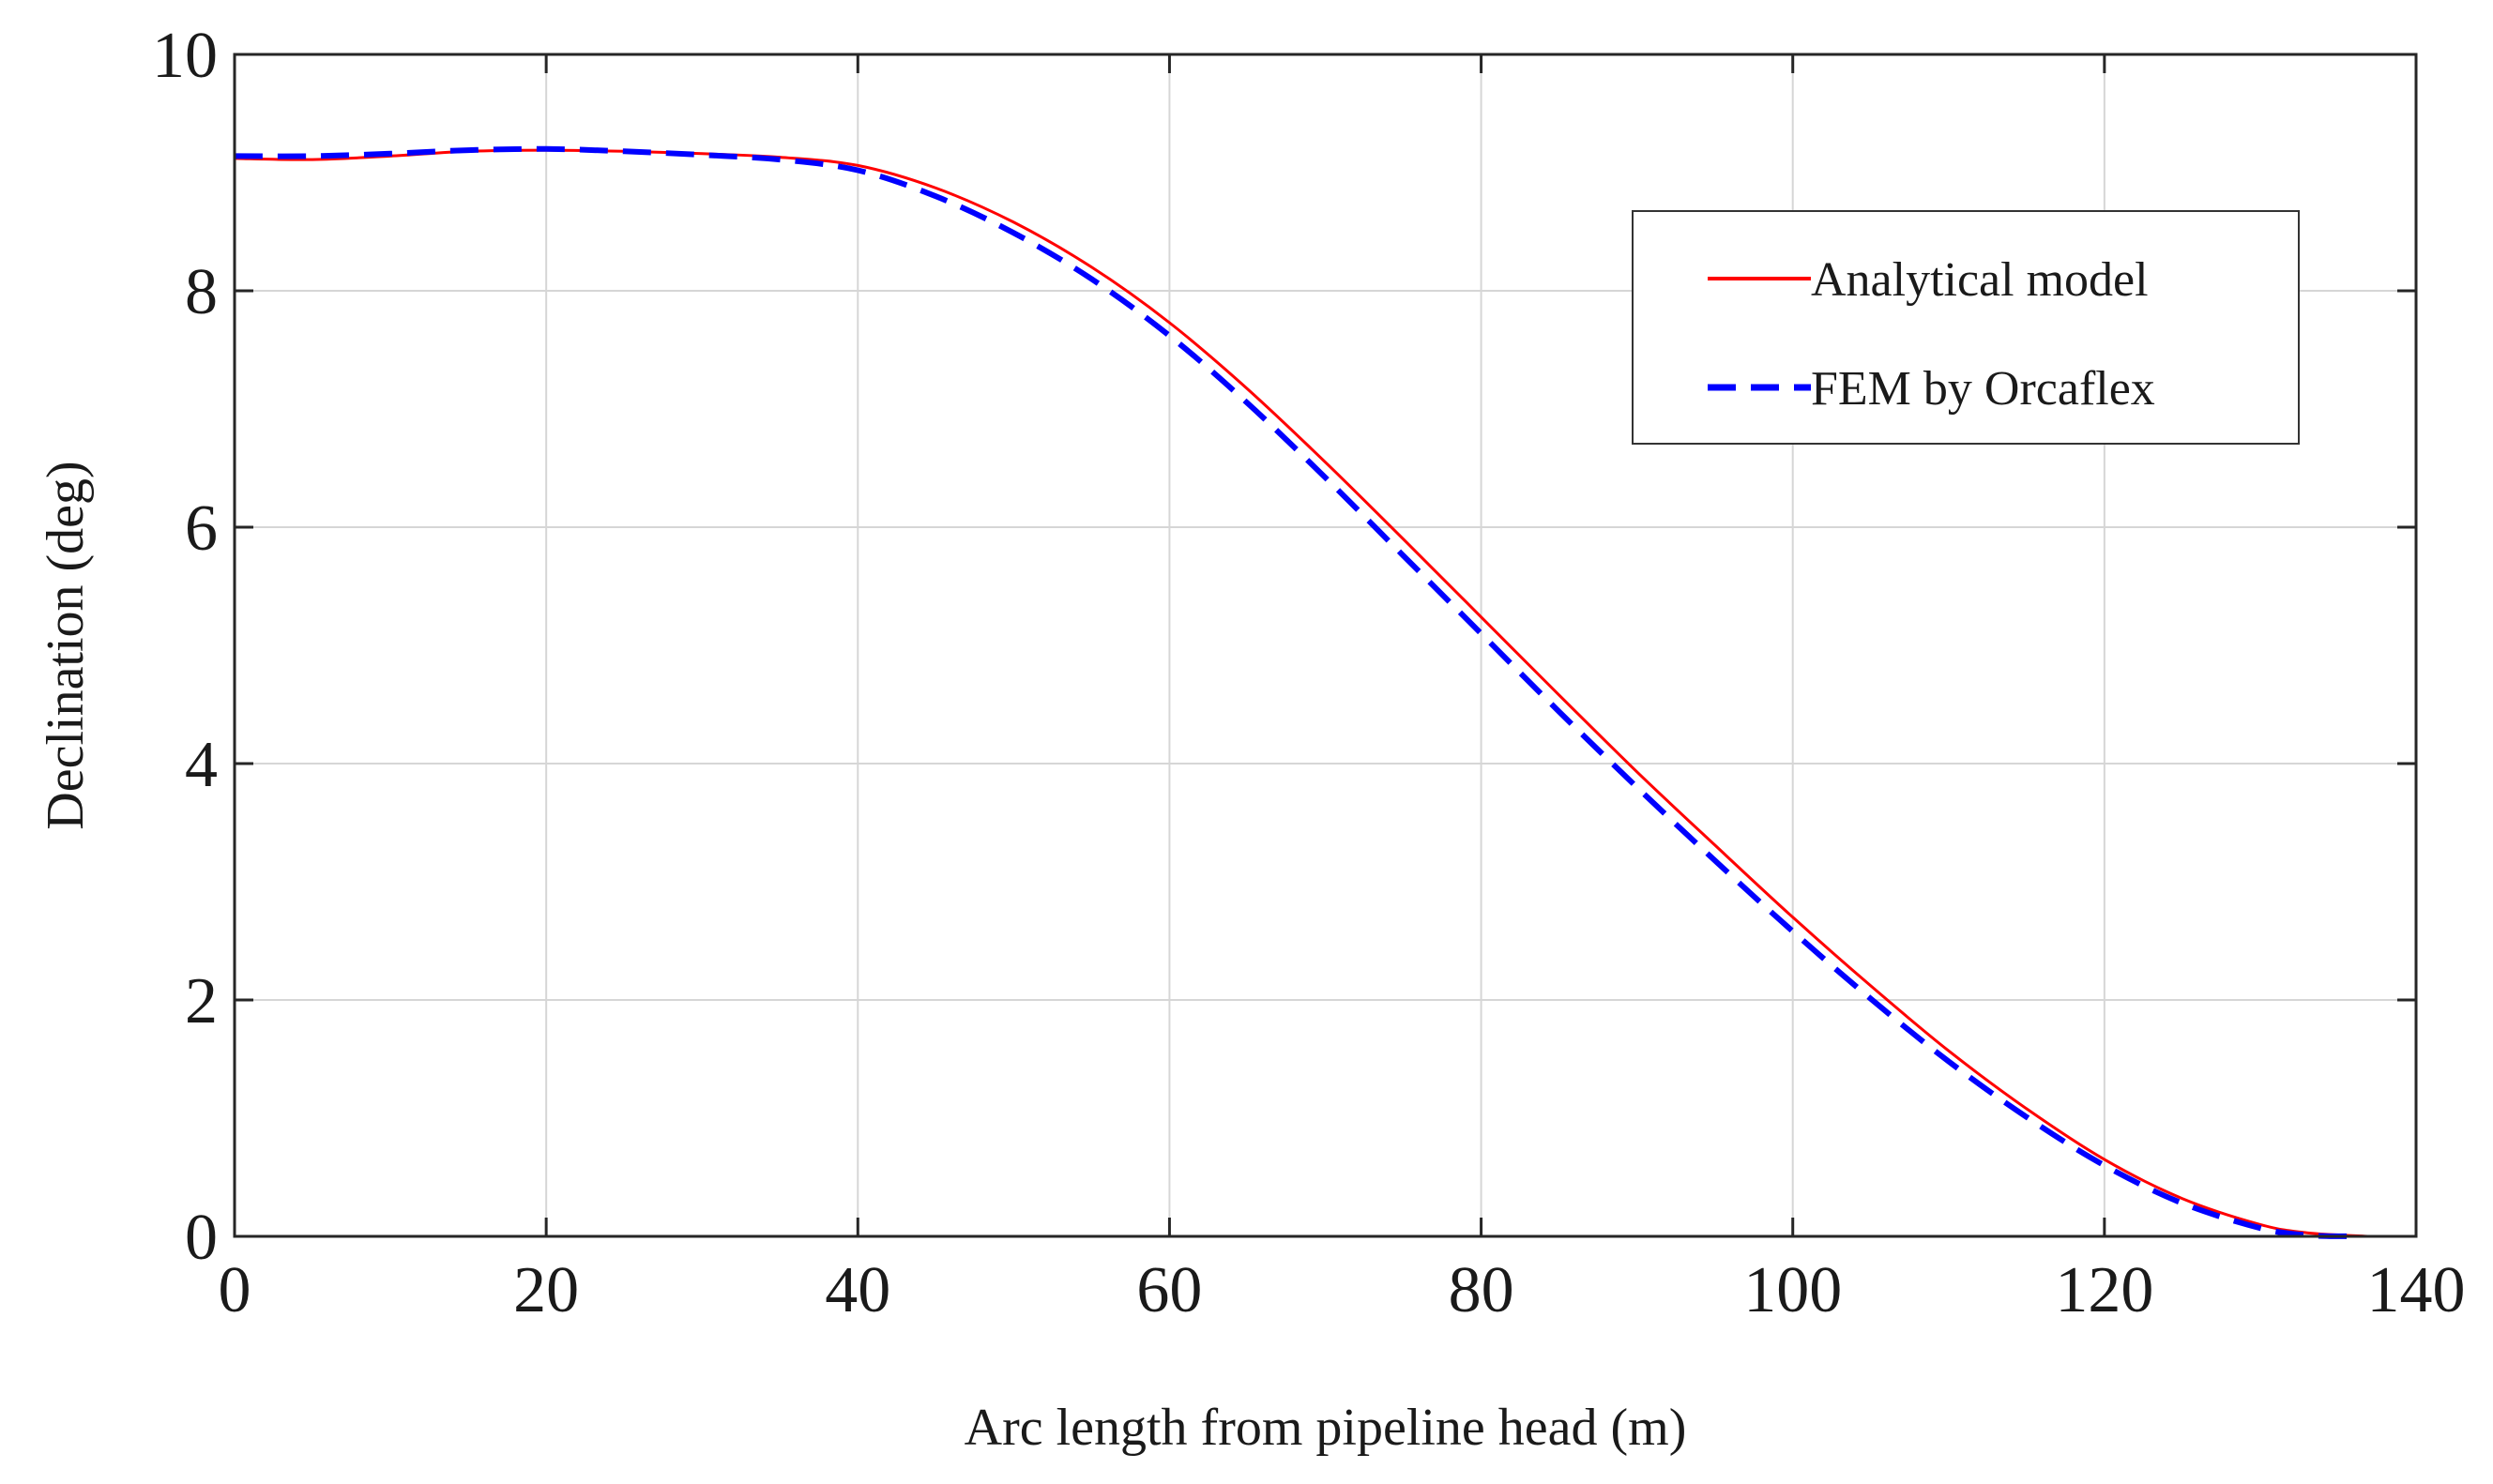 Image resolution: width=2493 pixels, height=1484 pixels. Describe the element at coordinates (1342, 1290) in the screenshot. I see `x-tick-labels: 0 20 40 60 80 100 120 140` at that location.